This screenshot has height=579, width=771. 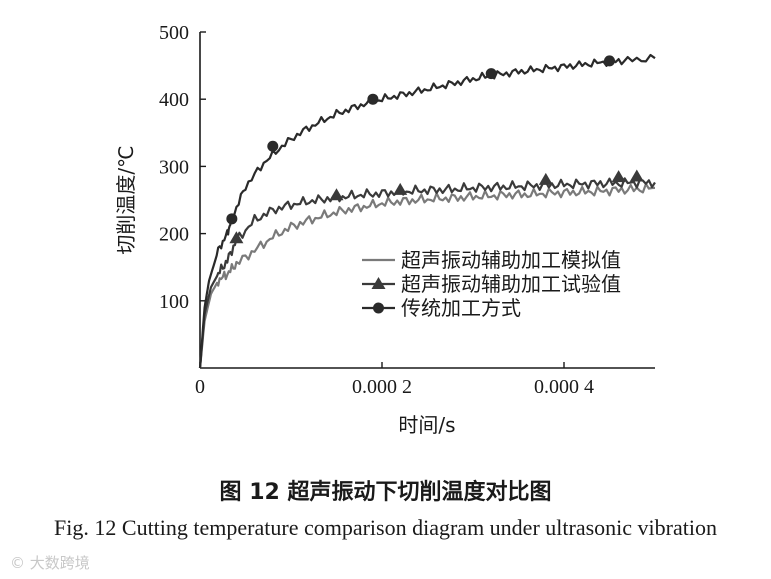 I want to click on watermark-text: 大数跨境, so click(x=59, y=563).